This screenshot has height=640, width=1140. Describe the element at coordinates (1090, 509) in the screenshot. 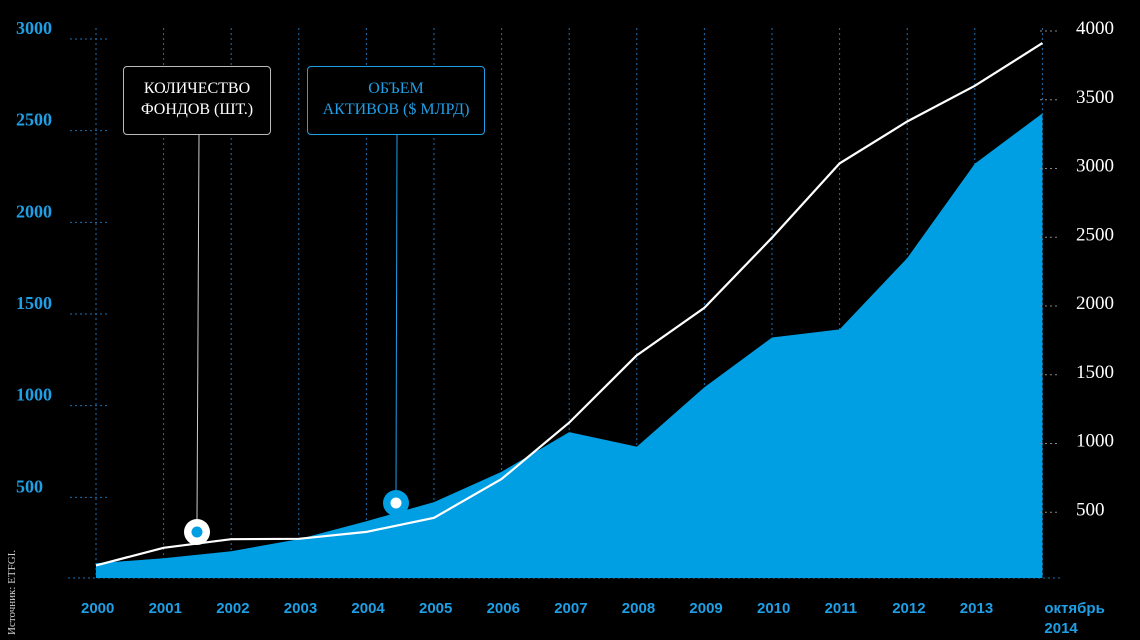

I see `right-tick-label: 500` at that location.